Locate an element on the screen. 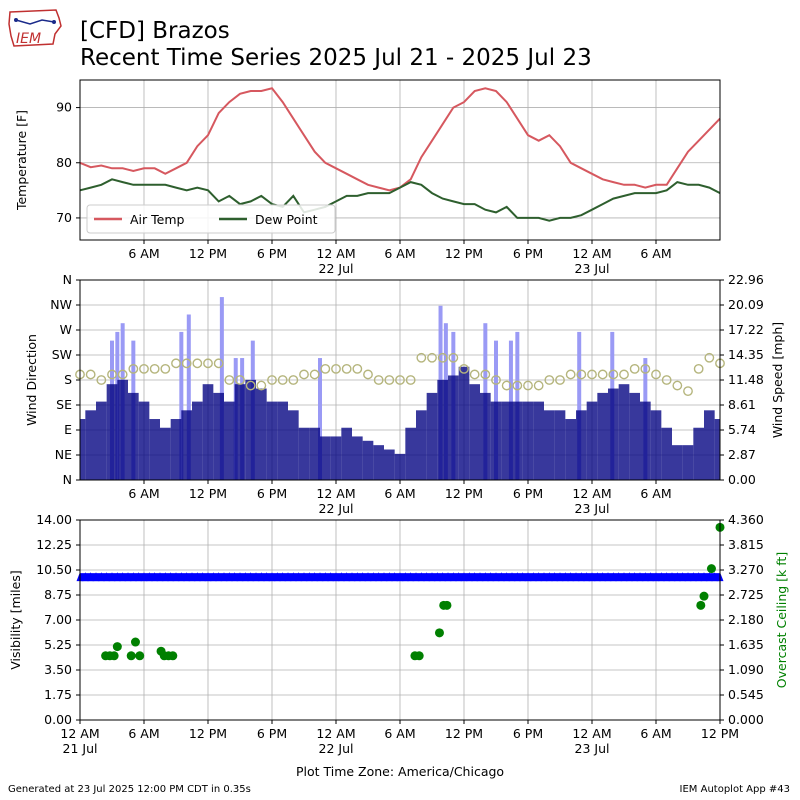  ceiling-tick-label: 1.635 is located at coordinates (746, 644).